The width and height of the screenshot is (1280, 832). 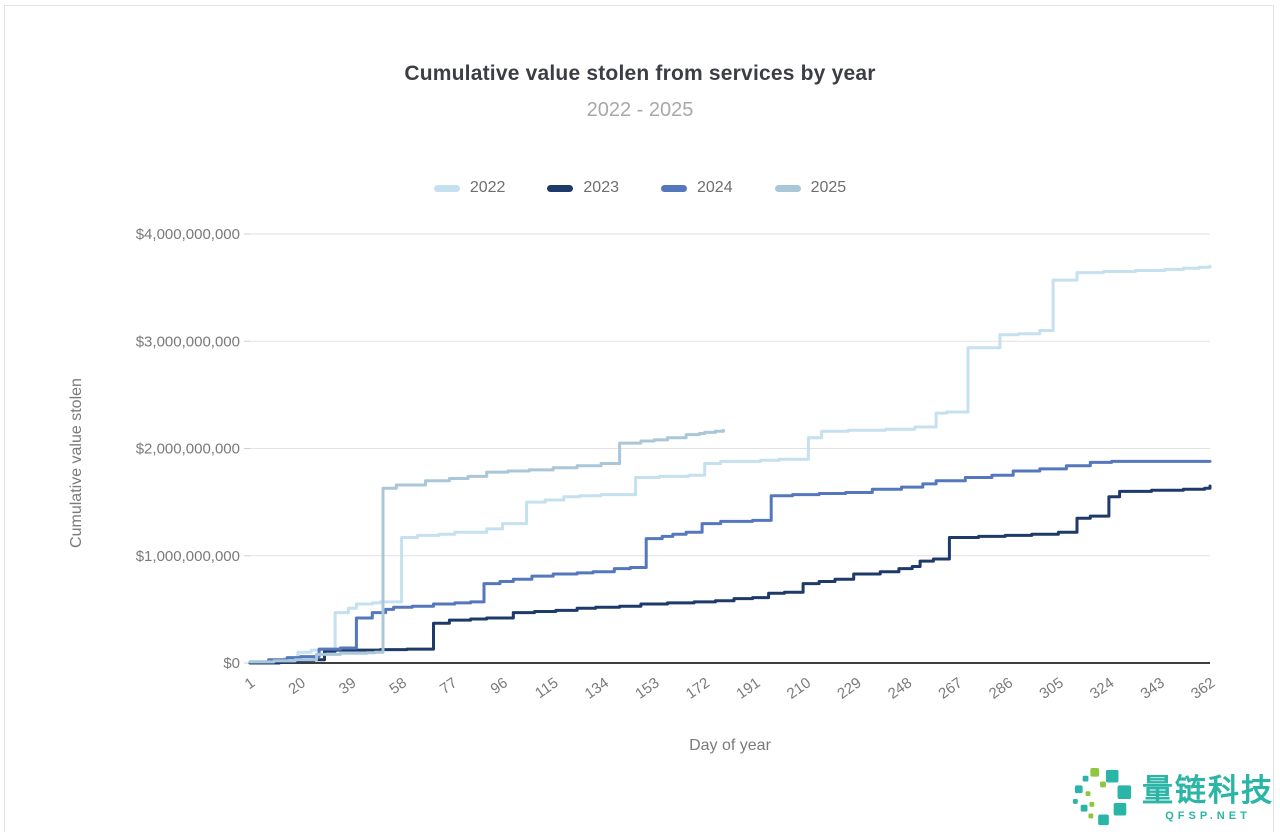 I want to click on watermark: 量链科技 QFSP.NET, so click(x=1172, y=798).